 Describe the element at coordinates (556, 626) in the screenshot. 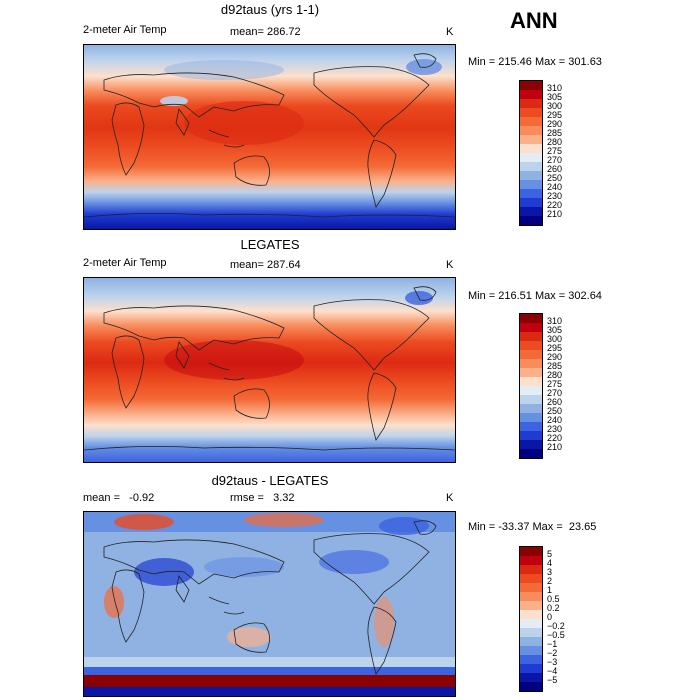

I see `colorbar-tick-label: −0.2` at that location.